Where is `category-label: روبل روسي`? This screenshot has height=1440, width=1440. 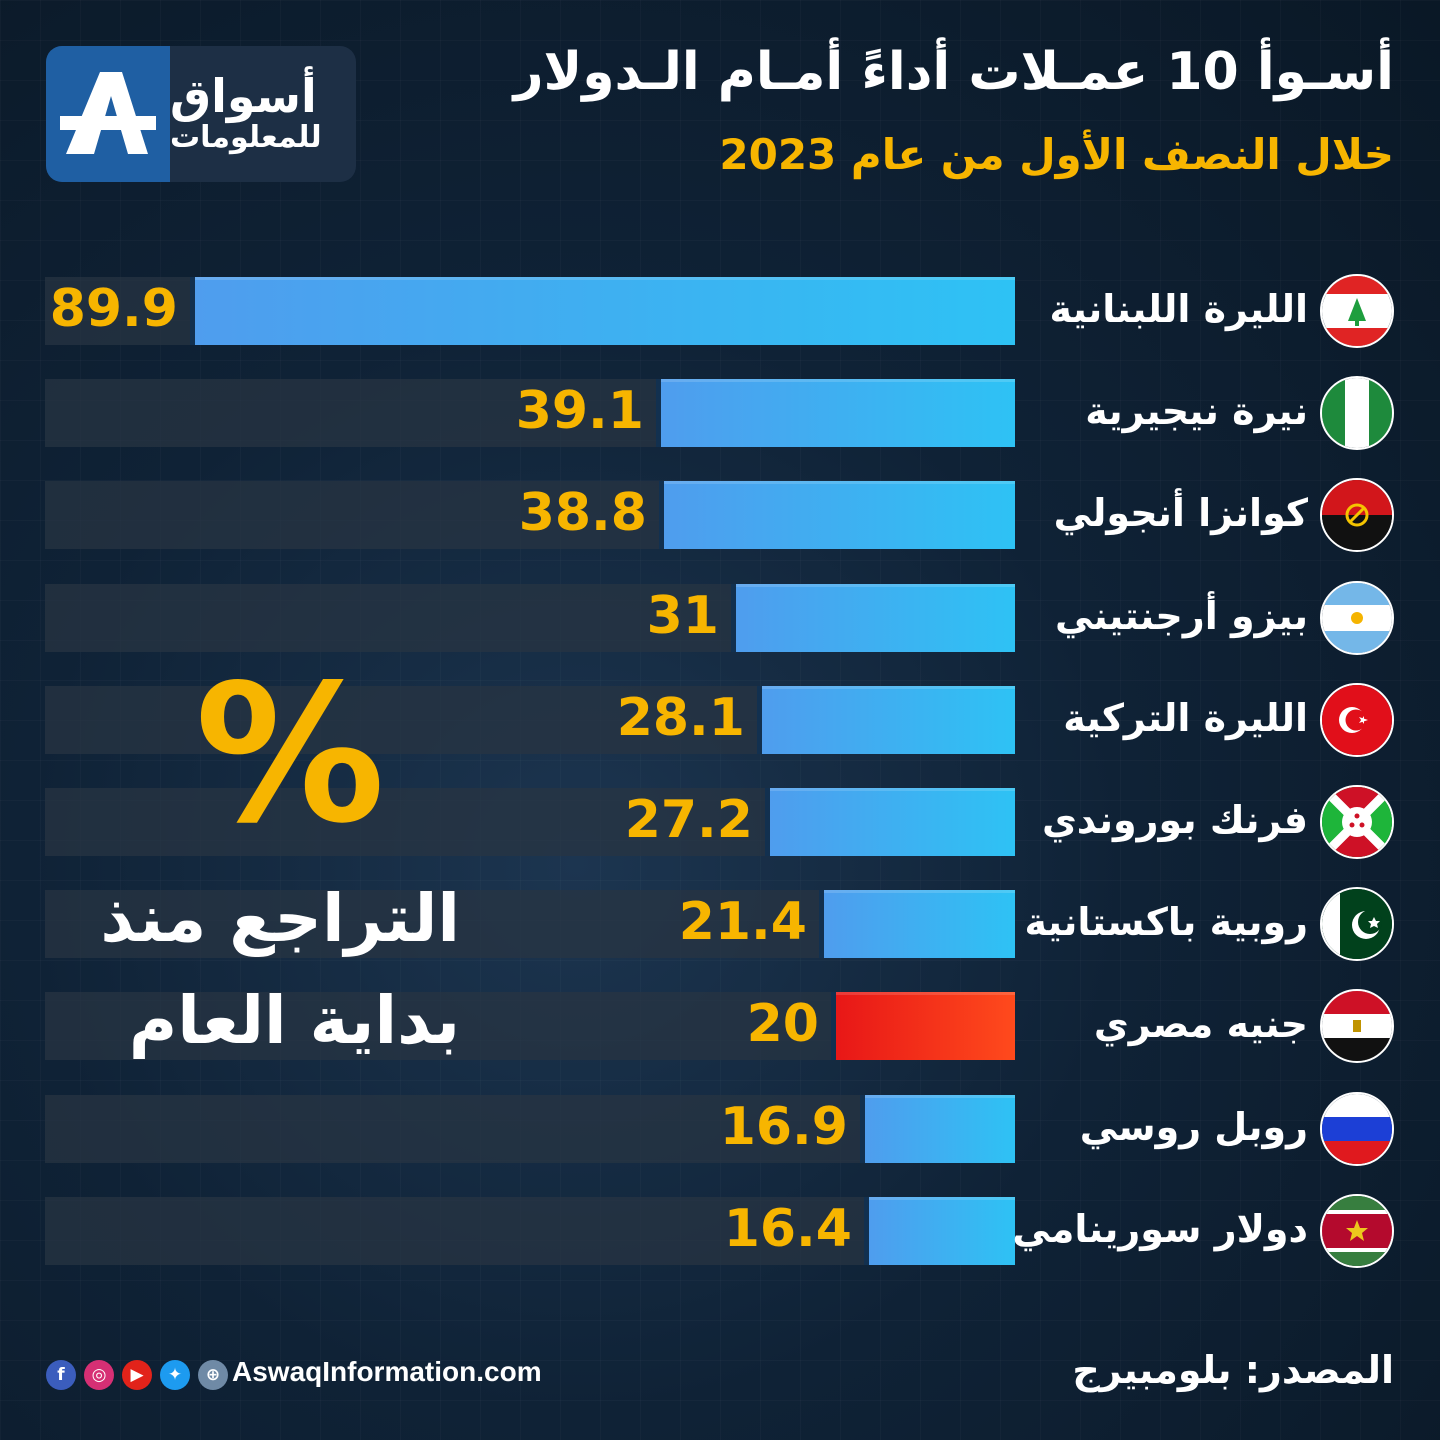 category-label: روبل روسي is located at coordinates (1193, 1127).